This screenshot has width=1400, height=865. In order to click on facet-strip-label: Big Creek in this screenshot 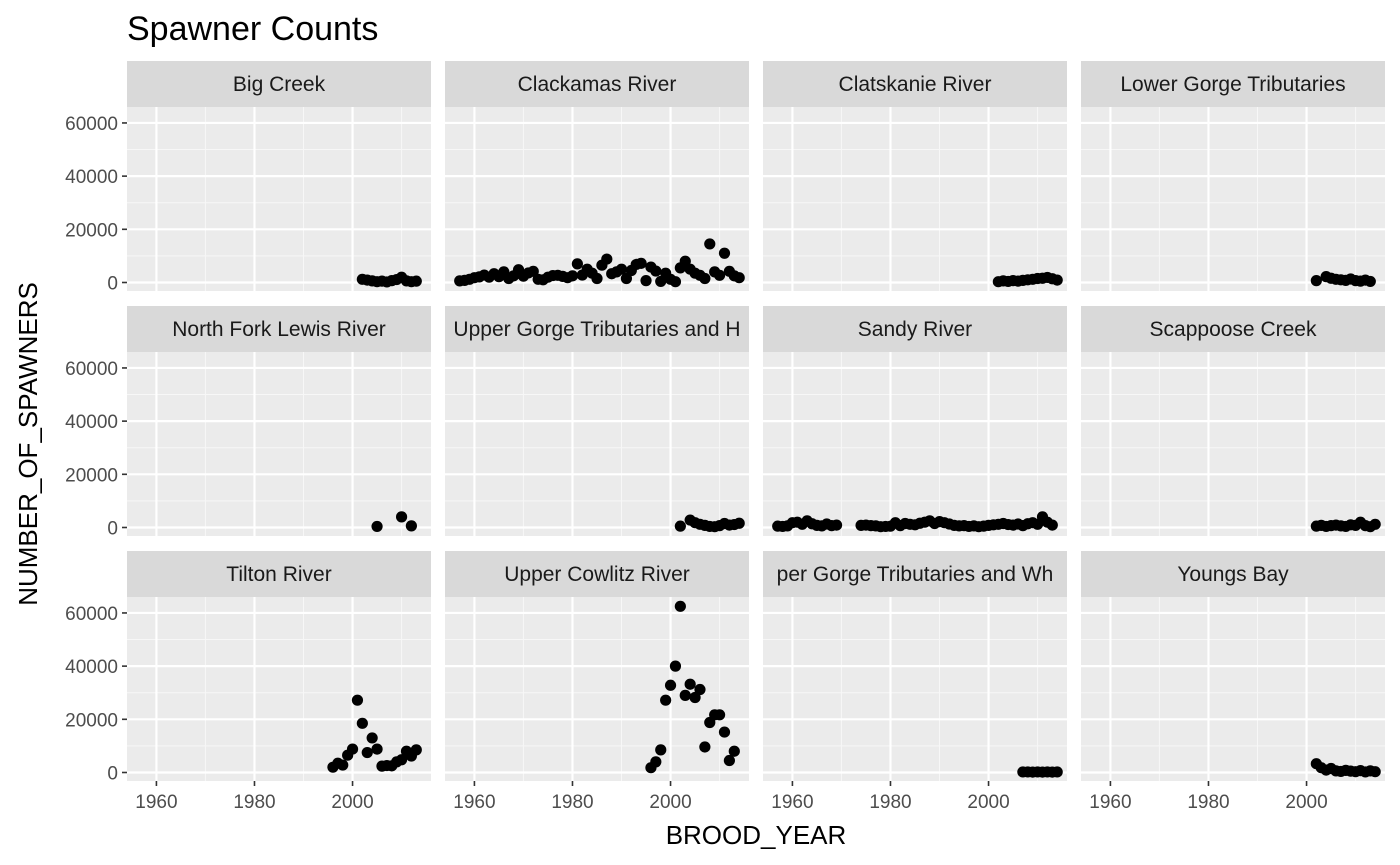, I will do `click(279, 84)`.